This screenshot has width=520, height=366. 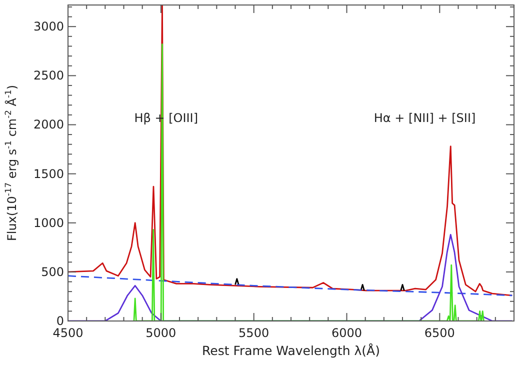 I want to click on x-axis-title: Rest Frame Wavelength λ(Å), so click(x=291, y=350).